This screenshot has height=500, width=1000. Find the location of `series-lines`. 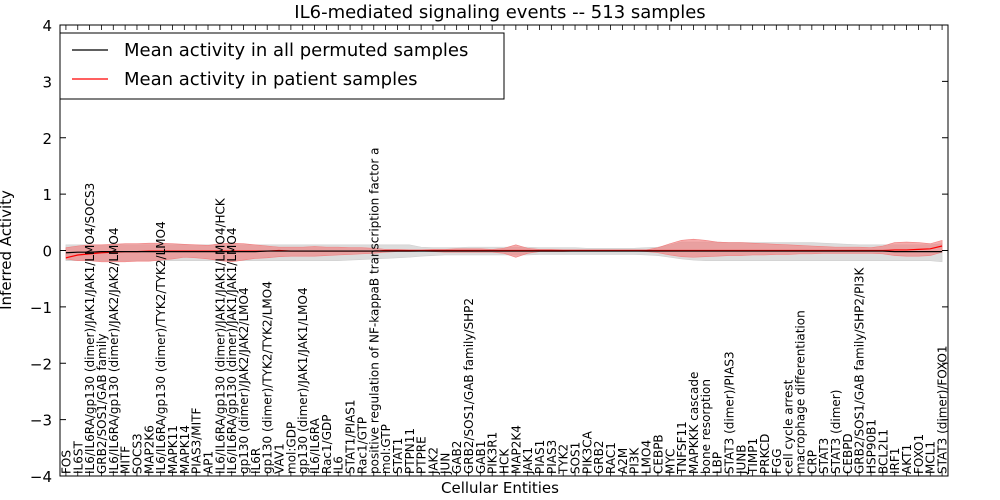

series-lines is located at coordinates (504, 252).